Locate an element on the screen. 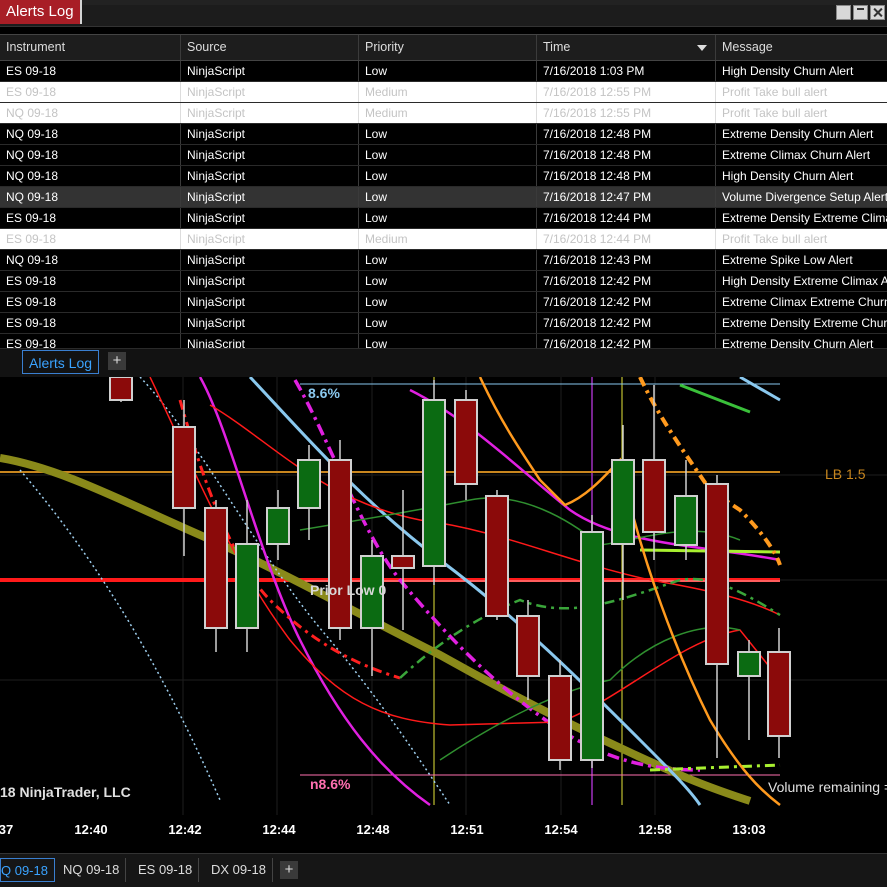 The width and height of the screenshot is (887, 887). tab-instrument-es: ES 09-18 is located at coordinates (166, 870).